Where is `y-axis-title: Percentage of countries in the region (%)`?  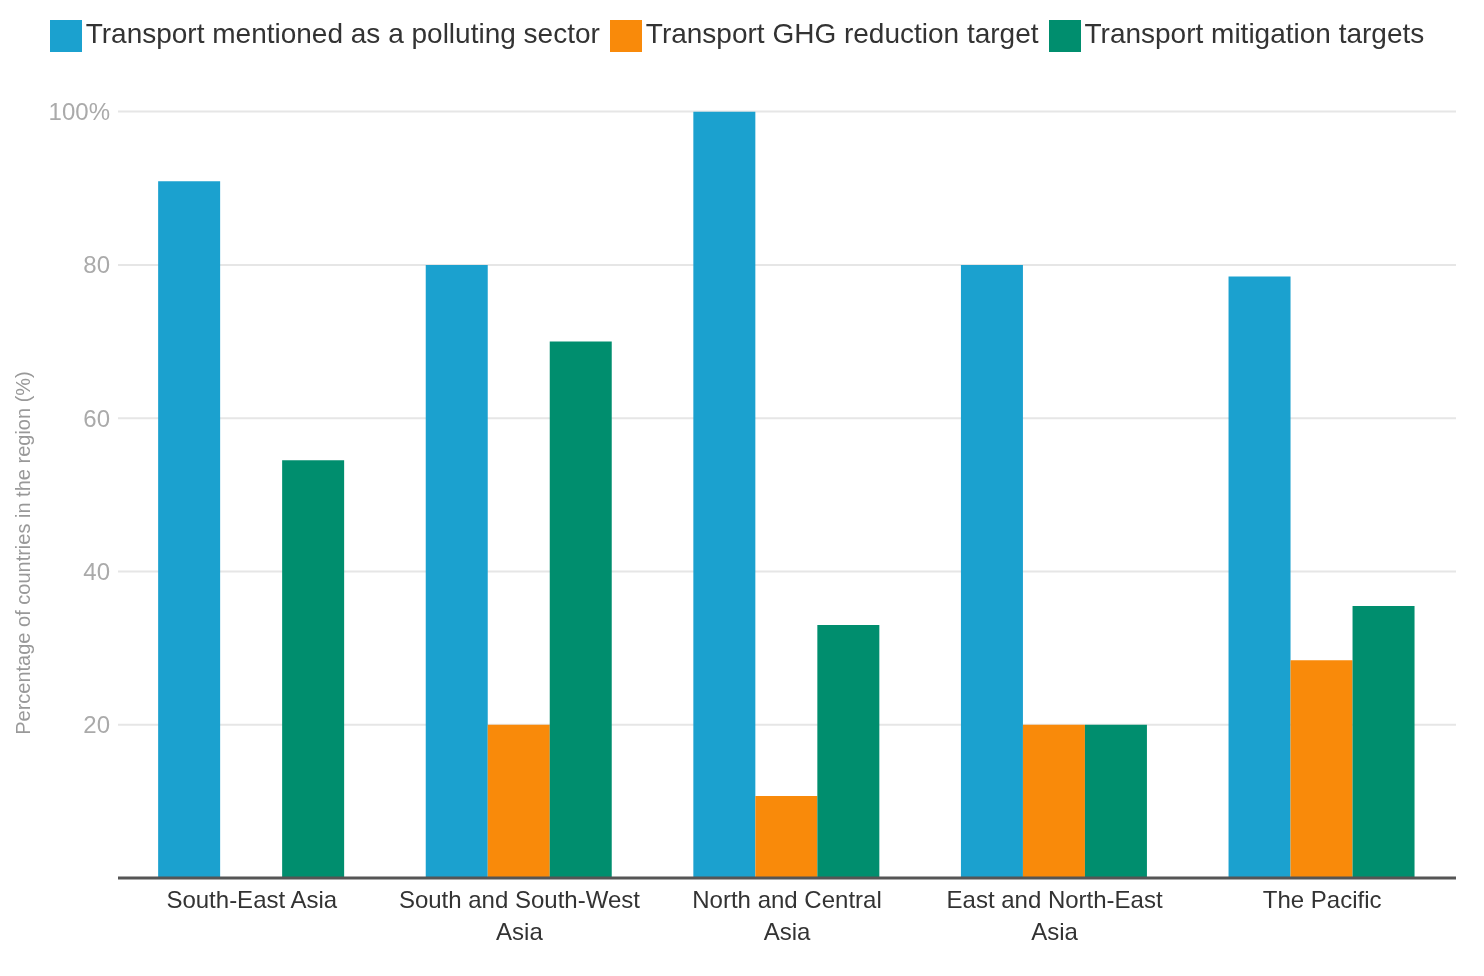 y-axis-title: Percentage of countries in the region (%) is located at coordinates (23, 553).